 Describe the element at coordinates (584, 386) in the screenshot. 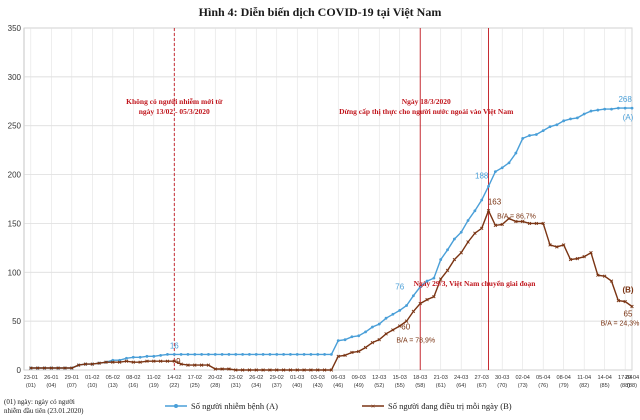

I see `x-tick-day: (82)` at that location.